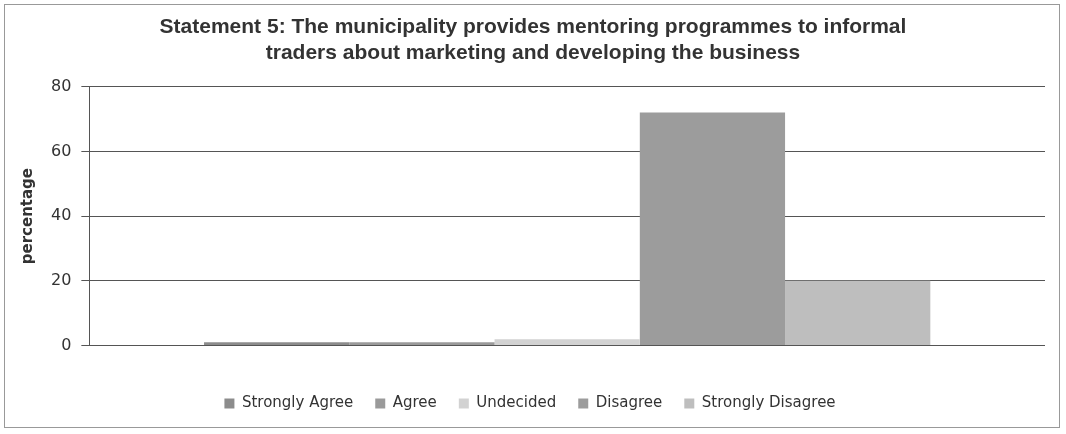  I want to click on legend-label: Agree, so click(414, 402).